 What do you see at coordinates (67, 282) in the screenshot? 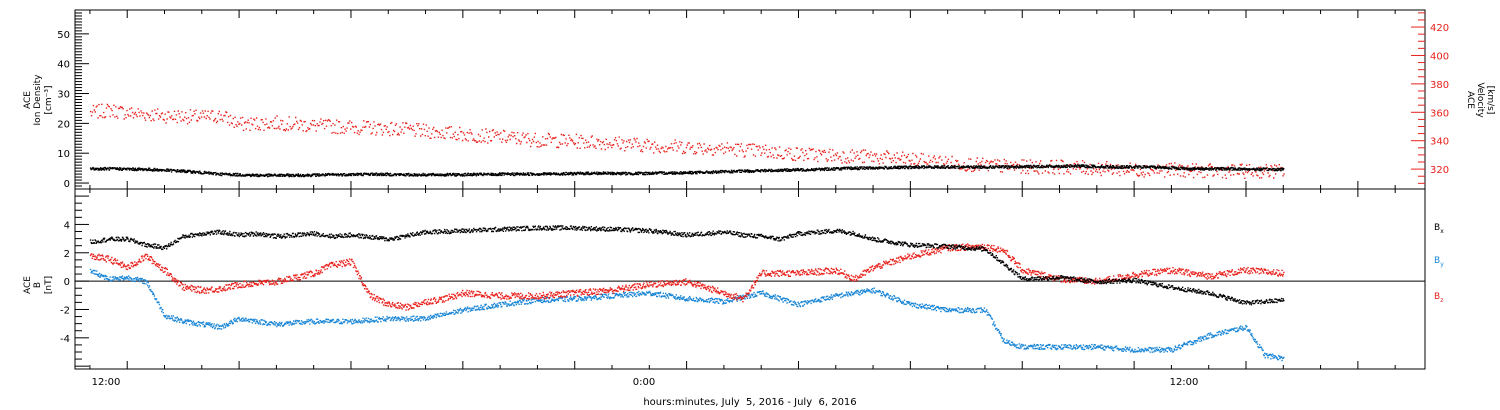
I see `y-tick-label-bfield: 0` at bounding box center [67, 282].